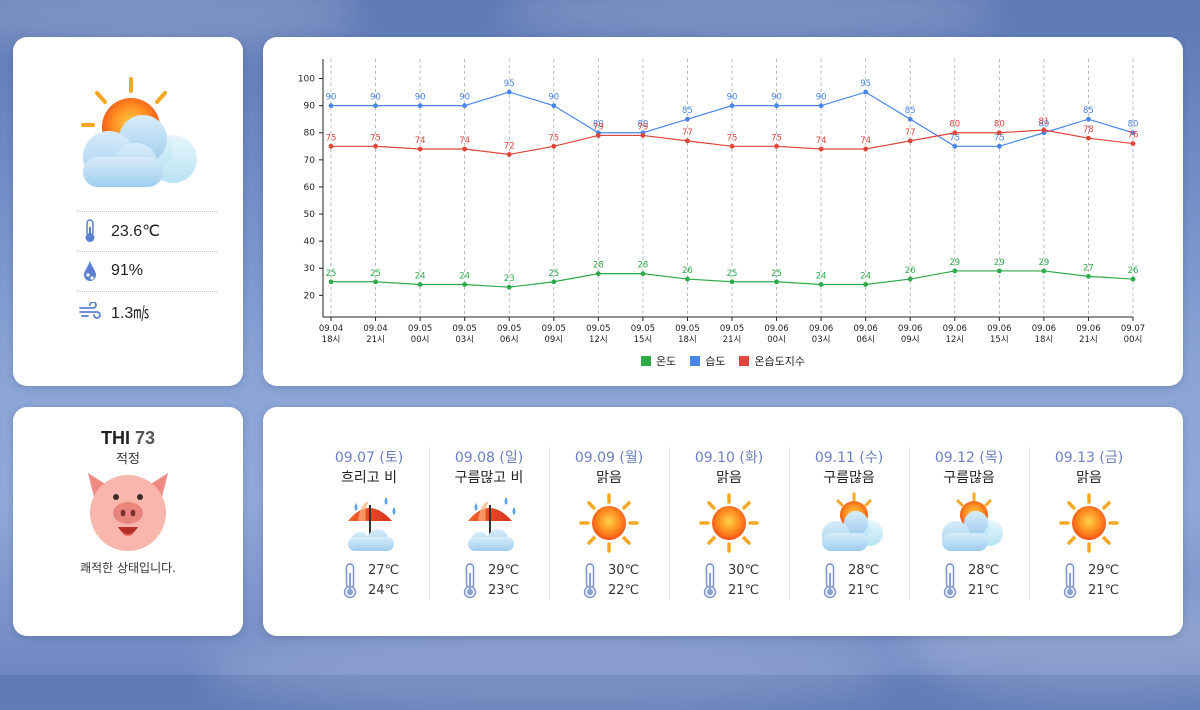 The image size is (1200, 710). I want to click on forecast-day: 09.09 (월) 맑음 30℃ 22℃, so click(609, 523).